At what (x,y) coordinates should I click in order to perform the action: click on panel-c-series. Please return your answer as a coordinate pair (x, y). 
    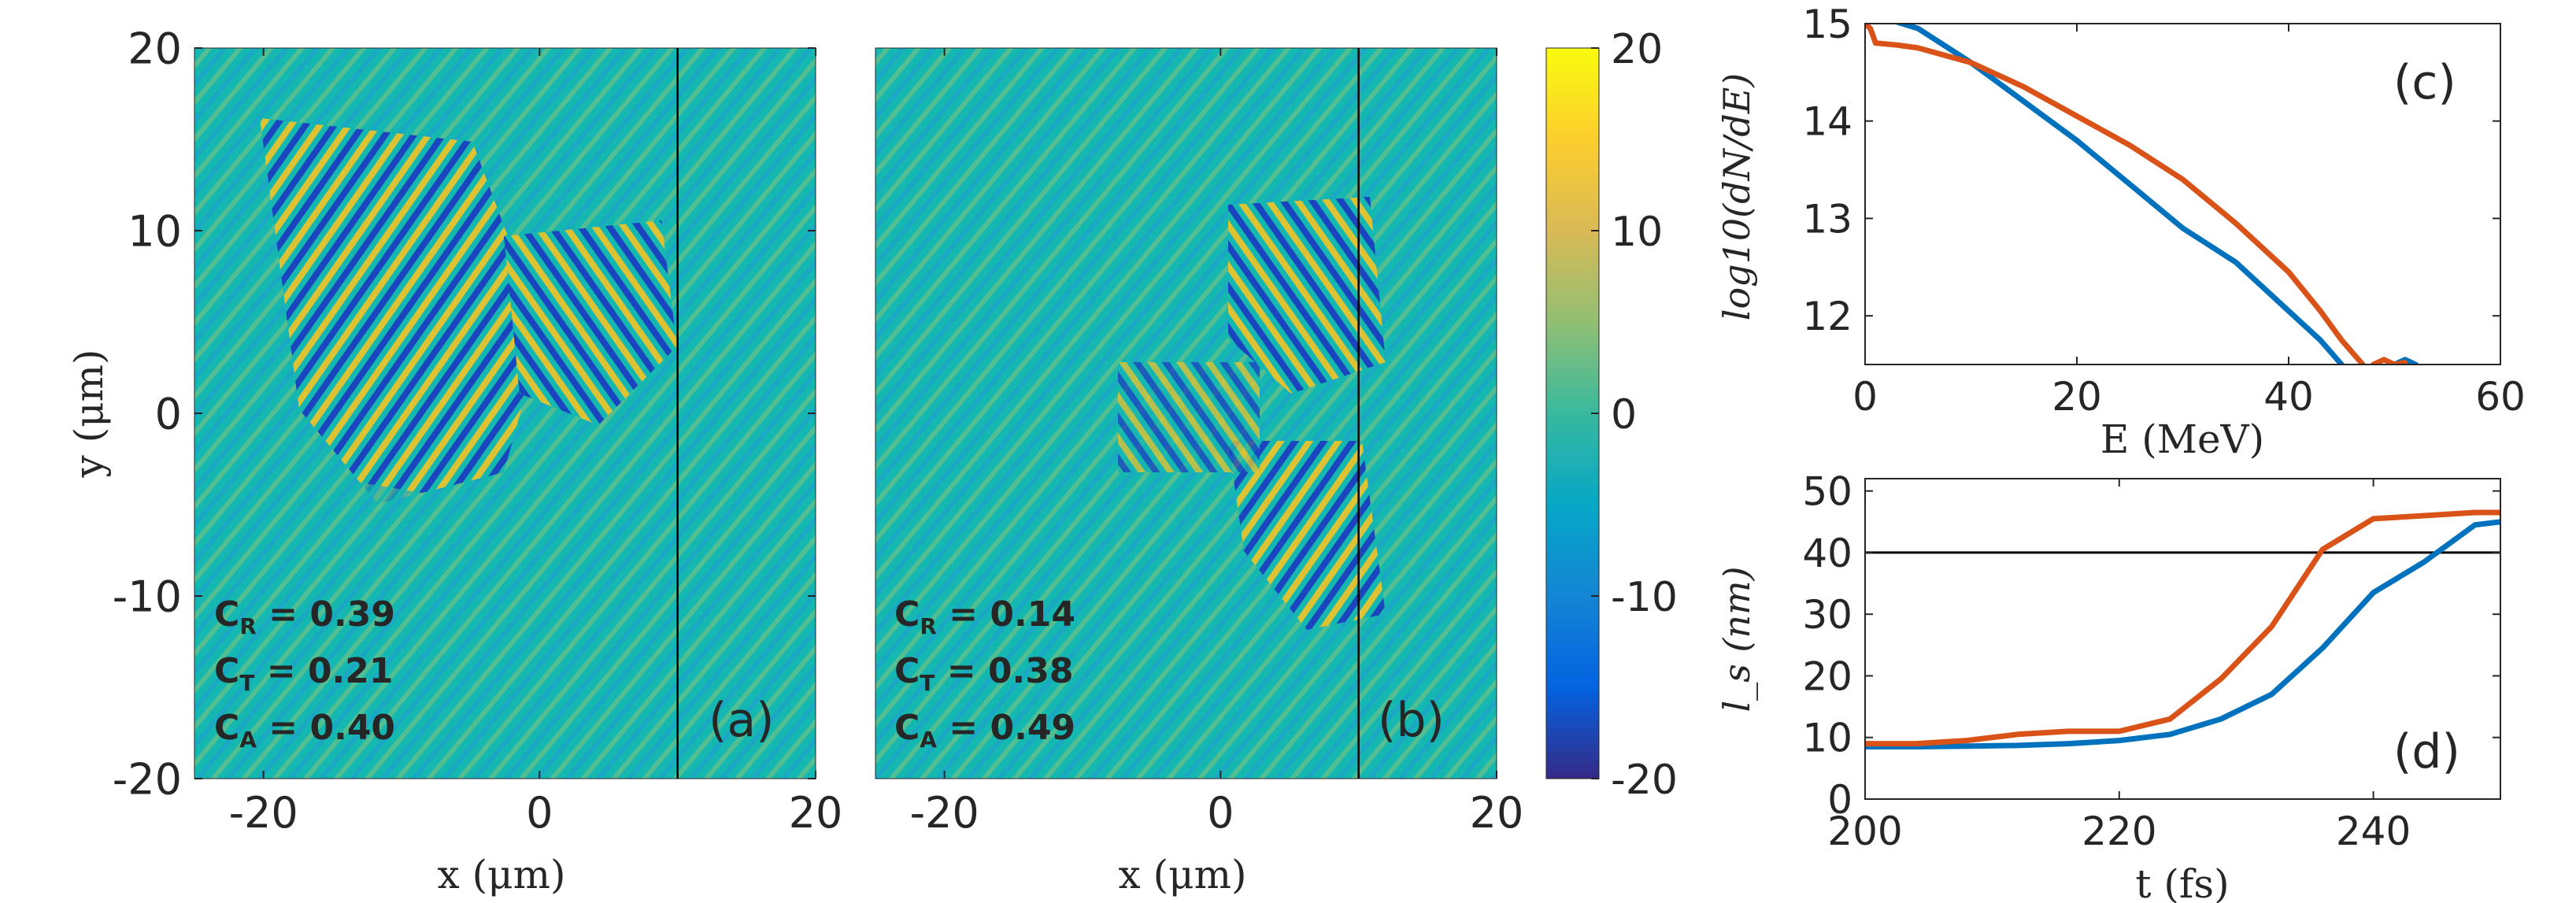
    Looking at the image, I should click on (2142, 195).